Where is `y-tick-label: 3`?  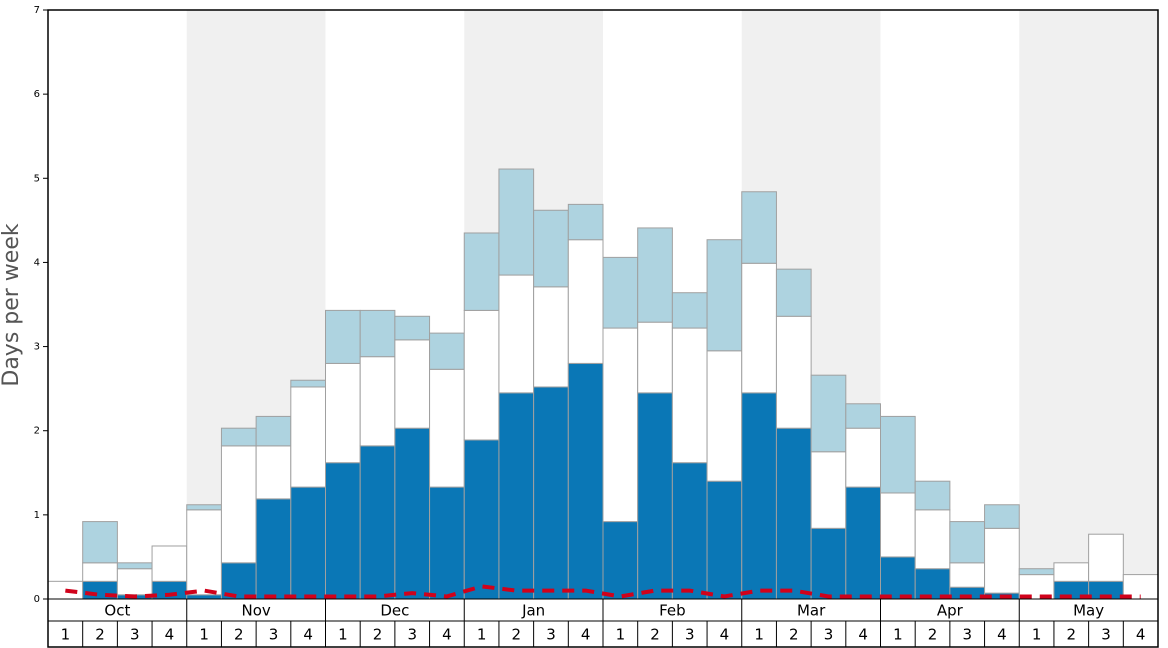
y-tick-label: 3 is located at coordinates (37, 347).